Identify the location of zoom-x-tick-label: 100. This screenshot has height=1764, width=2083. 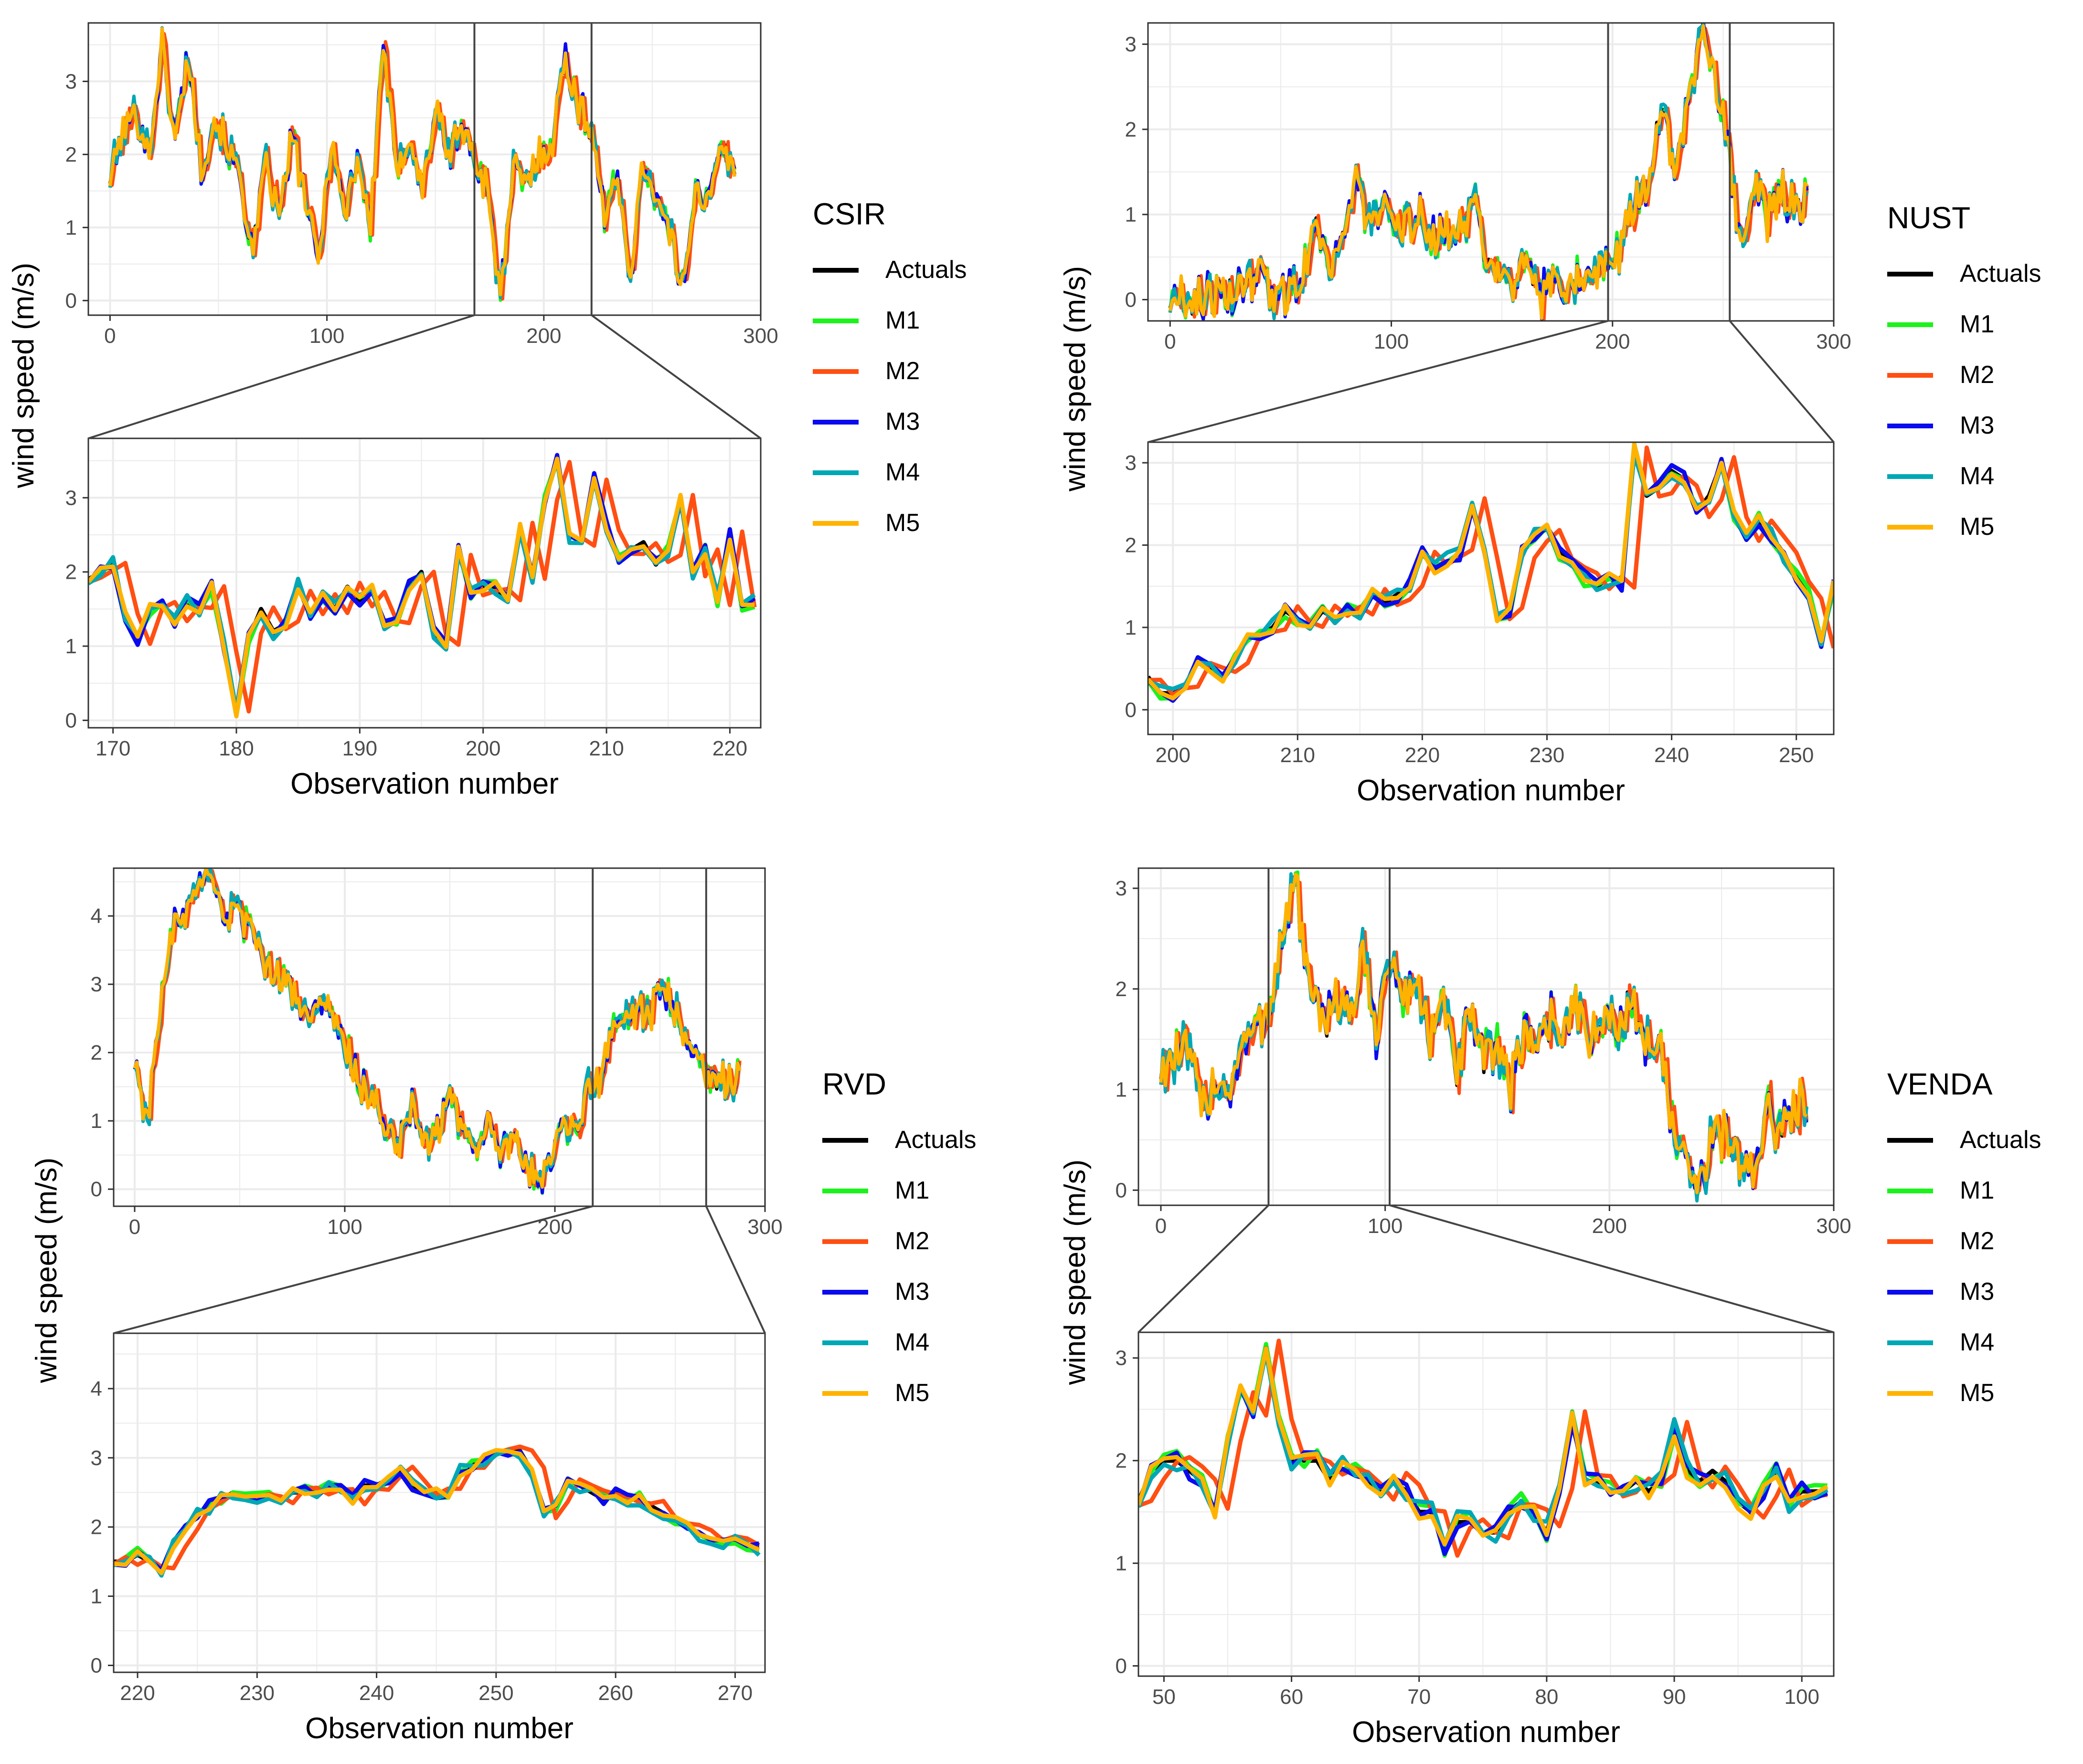
(1802, 1697).